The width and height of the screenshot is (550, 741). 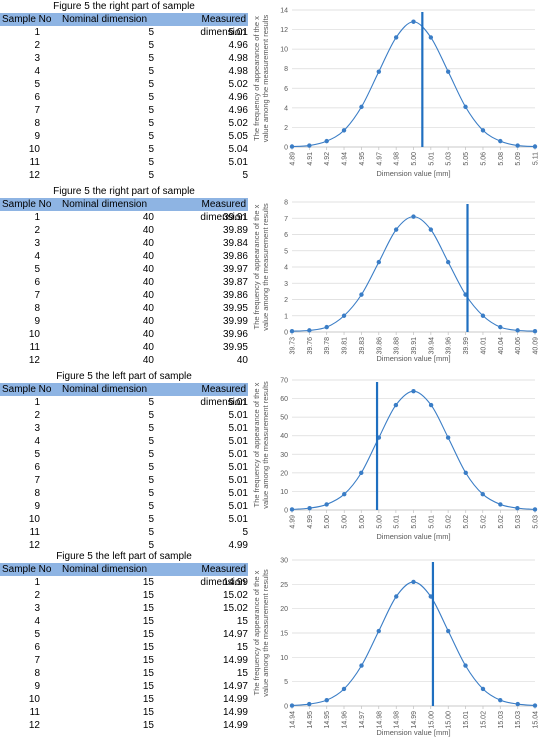 What do you see at coordinates (37, 467) in the screenshot?
I see `cell: 6` at bounding box center [37, 467].